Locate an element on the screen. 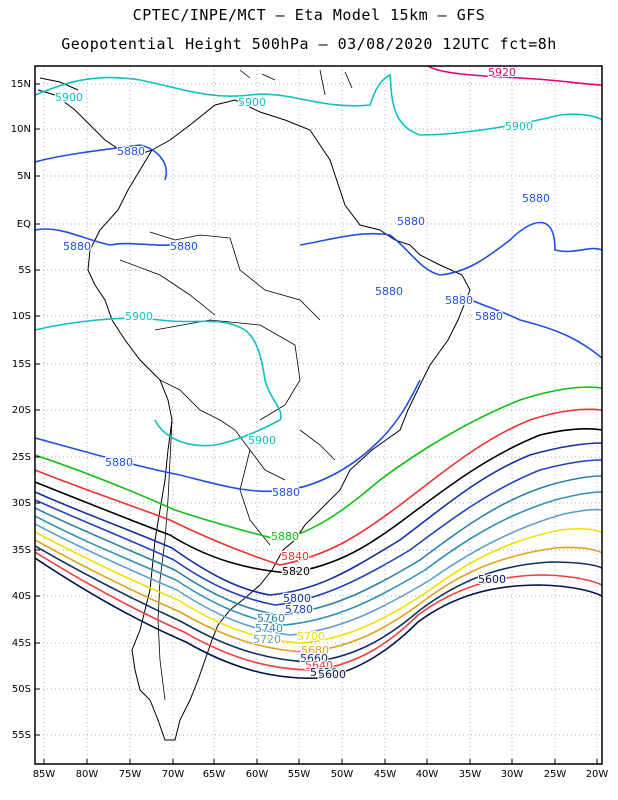 Image resolution: width=618 pixels, height=800 pixels. lat-label: 30S is located at coordinates (21, 503).